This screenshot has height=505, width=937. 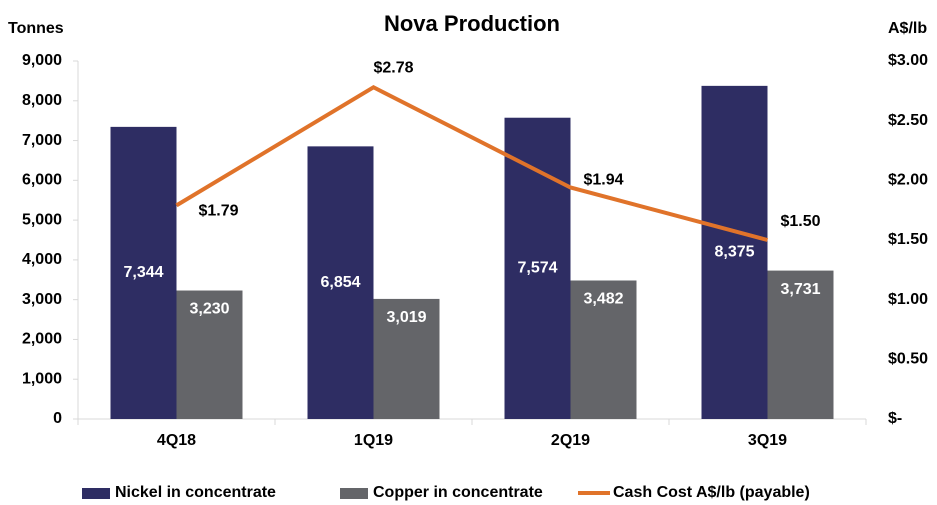 What do you see at coordinates (908, 239) in the screenshot?
I see `y2-tick-label: $1.50` at bounding box center [908, 239].